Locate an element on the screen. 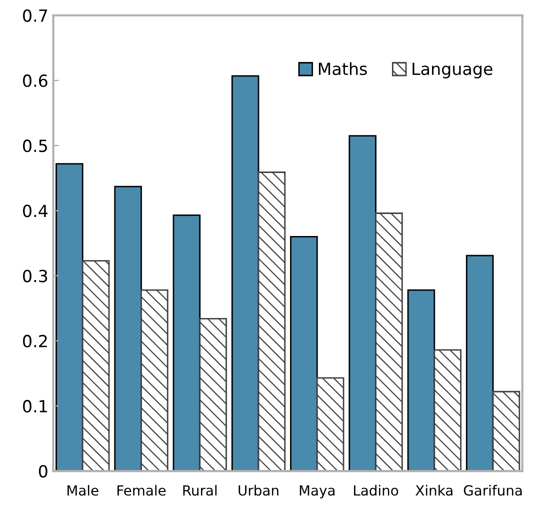 The image size is (533, 512). x-tick-label: Ladino is located at coordinates (376, 490).